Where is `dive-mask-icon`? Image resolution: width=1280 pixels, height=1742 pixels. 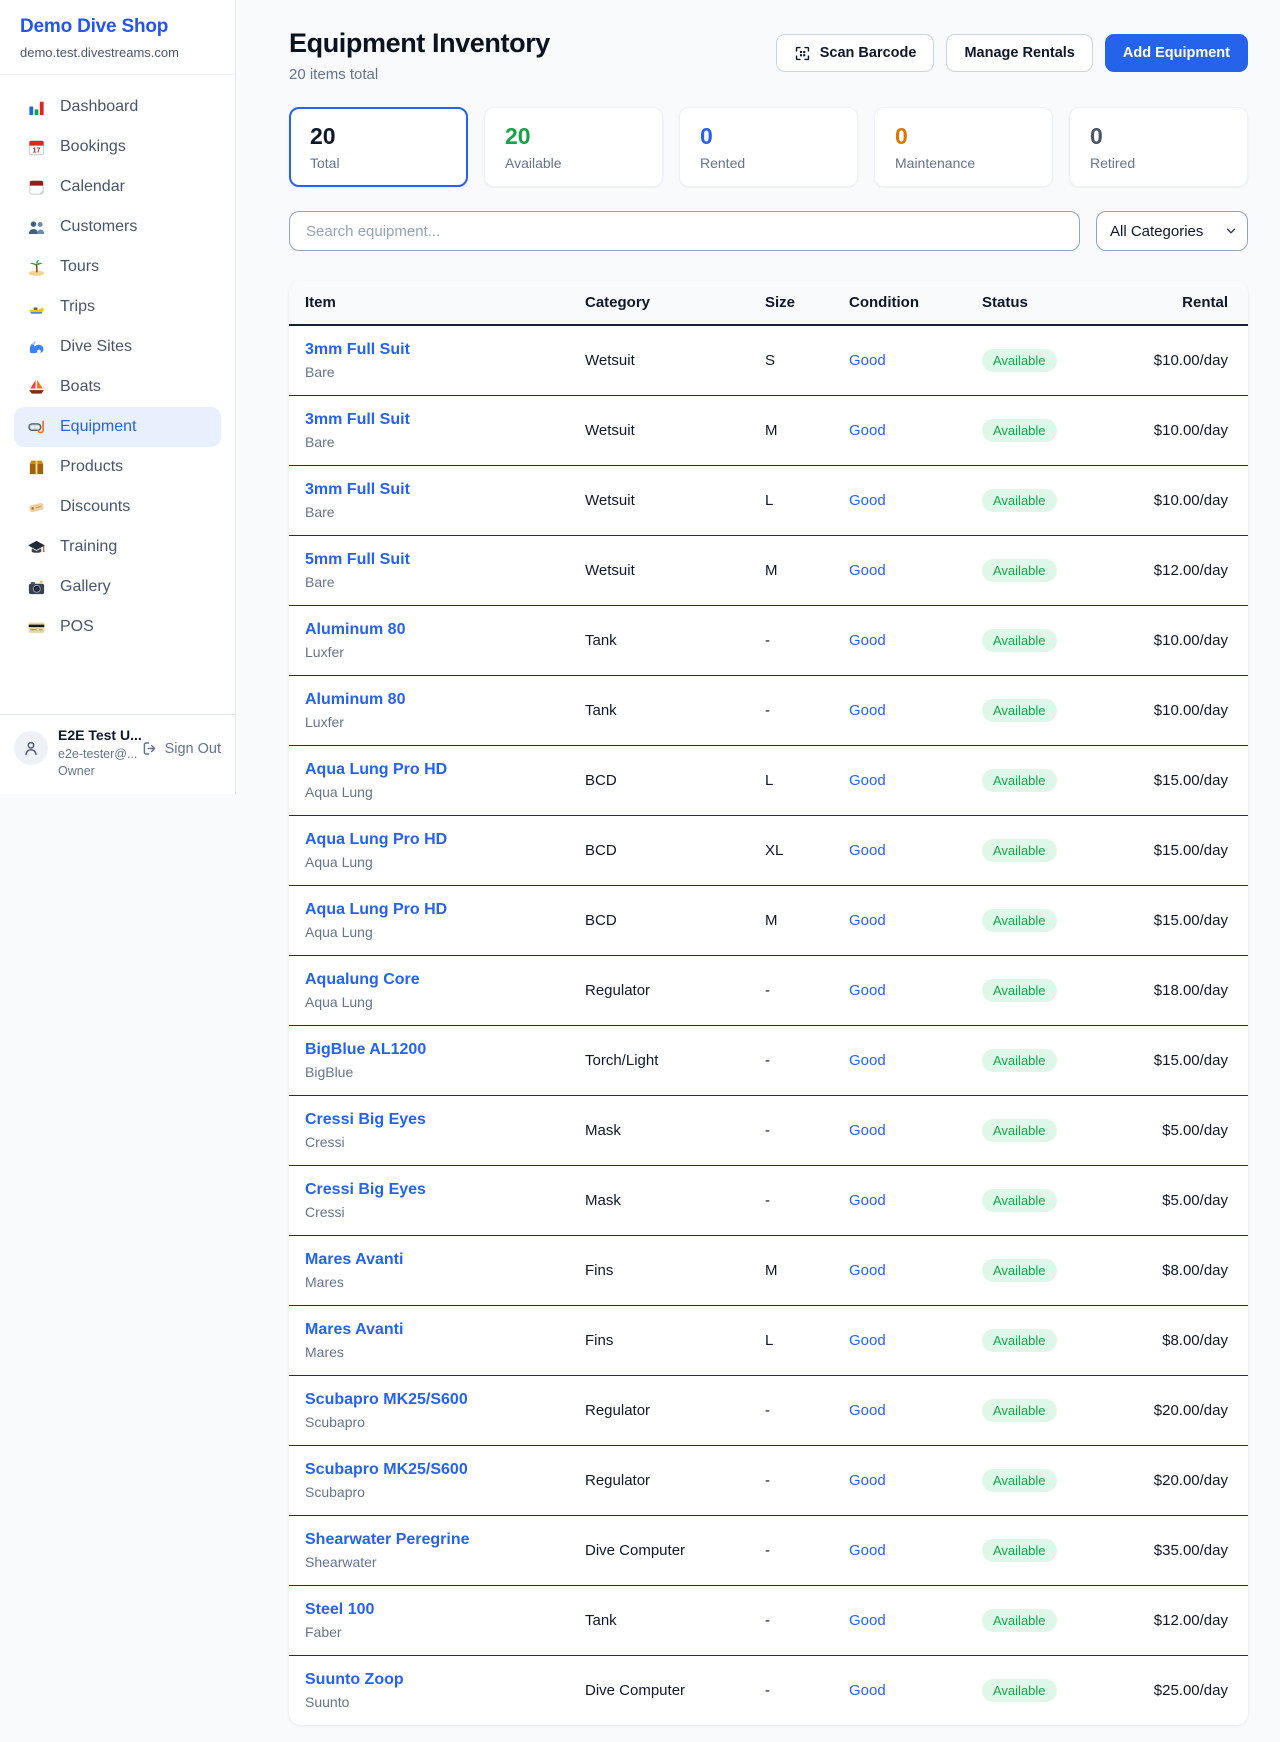
dive-mask-icon is located at coordinates (36, 427).